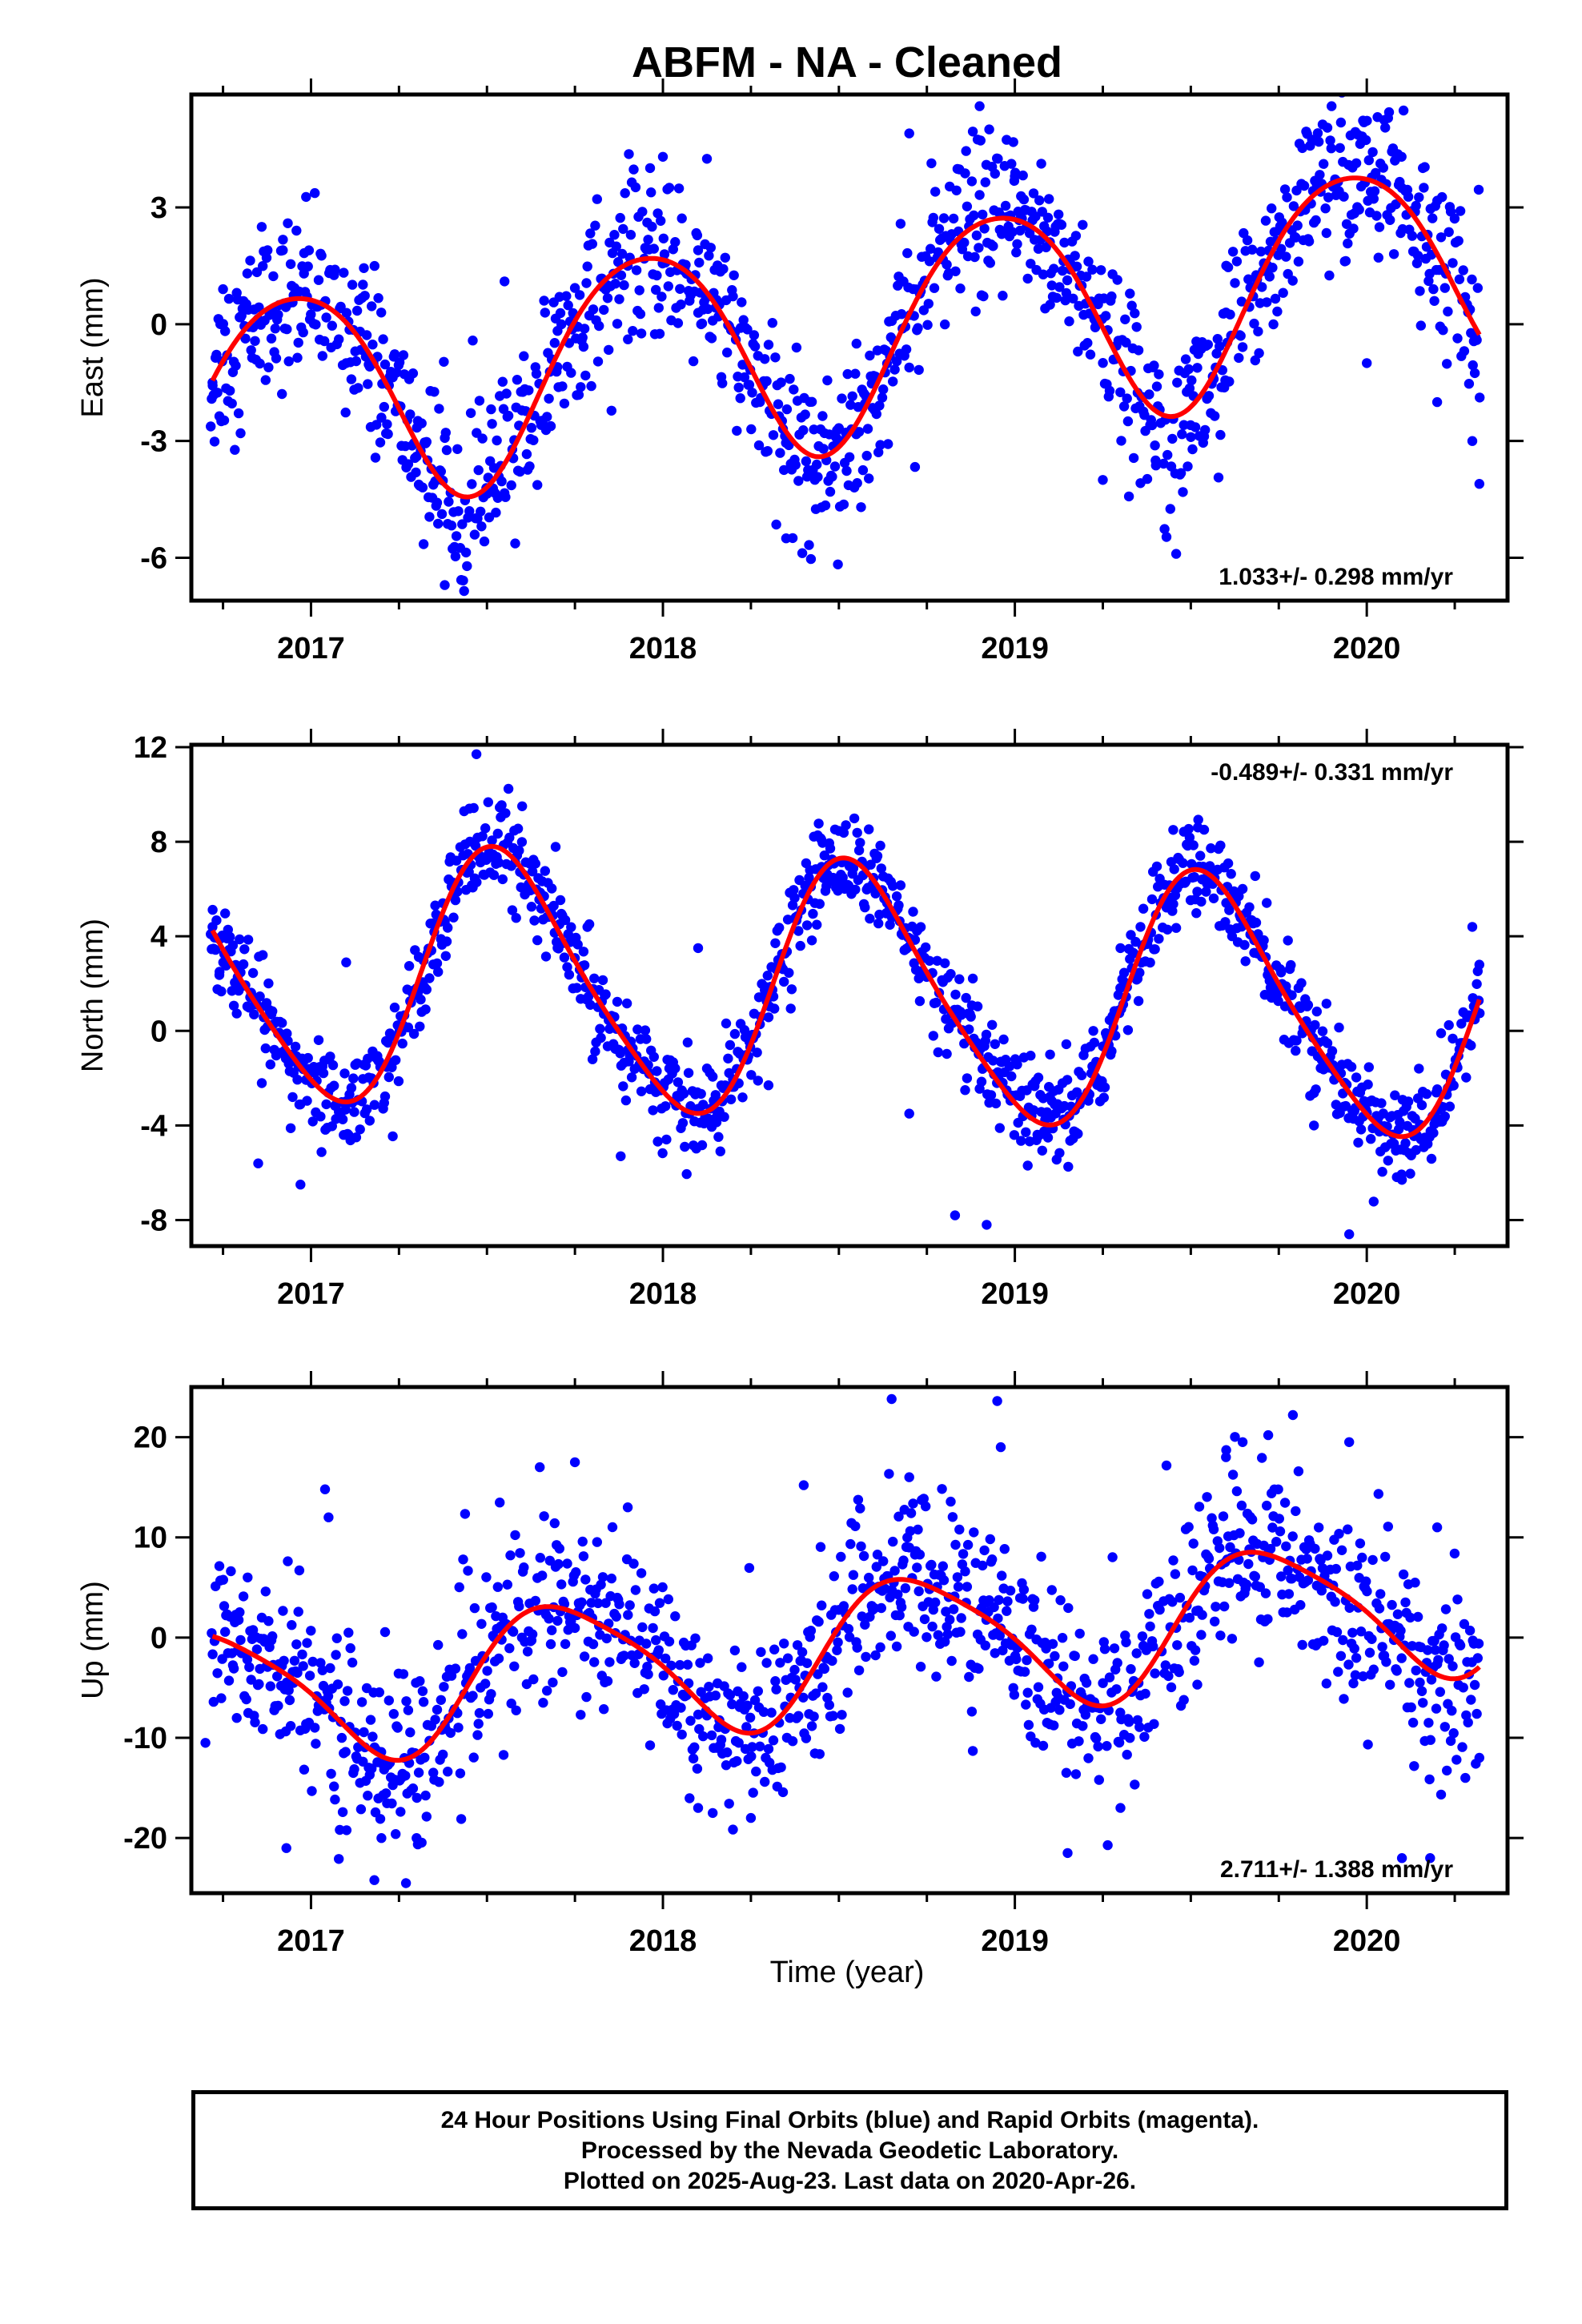 The image size is (1582, 2324). What do you see at coordinates (847, 1972) in the screenshot?
I see `x-axis-label: Time (year)` at bounding box center [847, 1972].